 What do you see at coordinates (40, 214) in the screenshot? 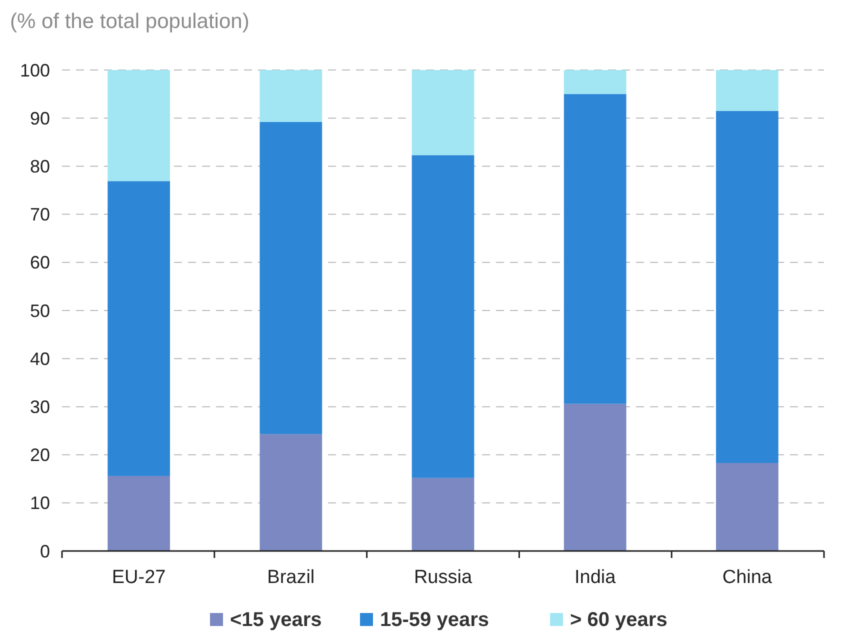
I see `y-tick-label: 70` at bounding box center [40, 214].